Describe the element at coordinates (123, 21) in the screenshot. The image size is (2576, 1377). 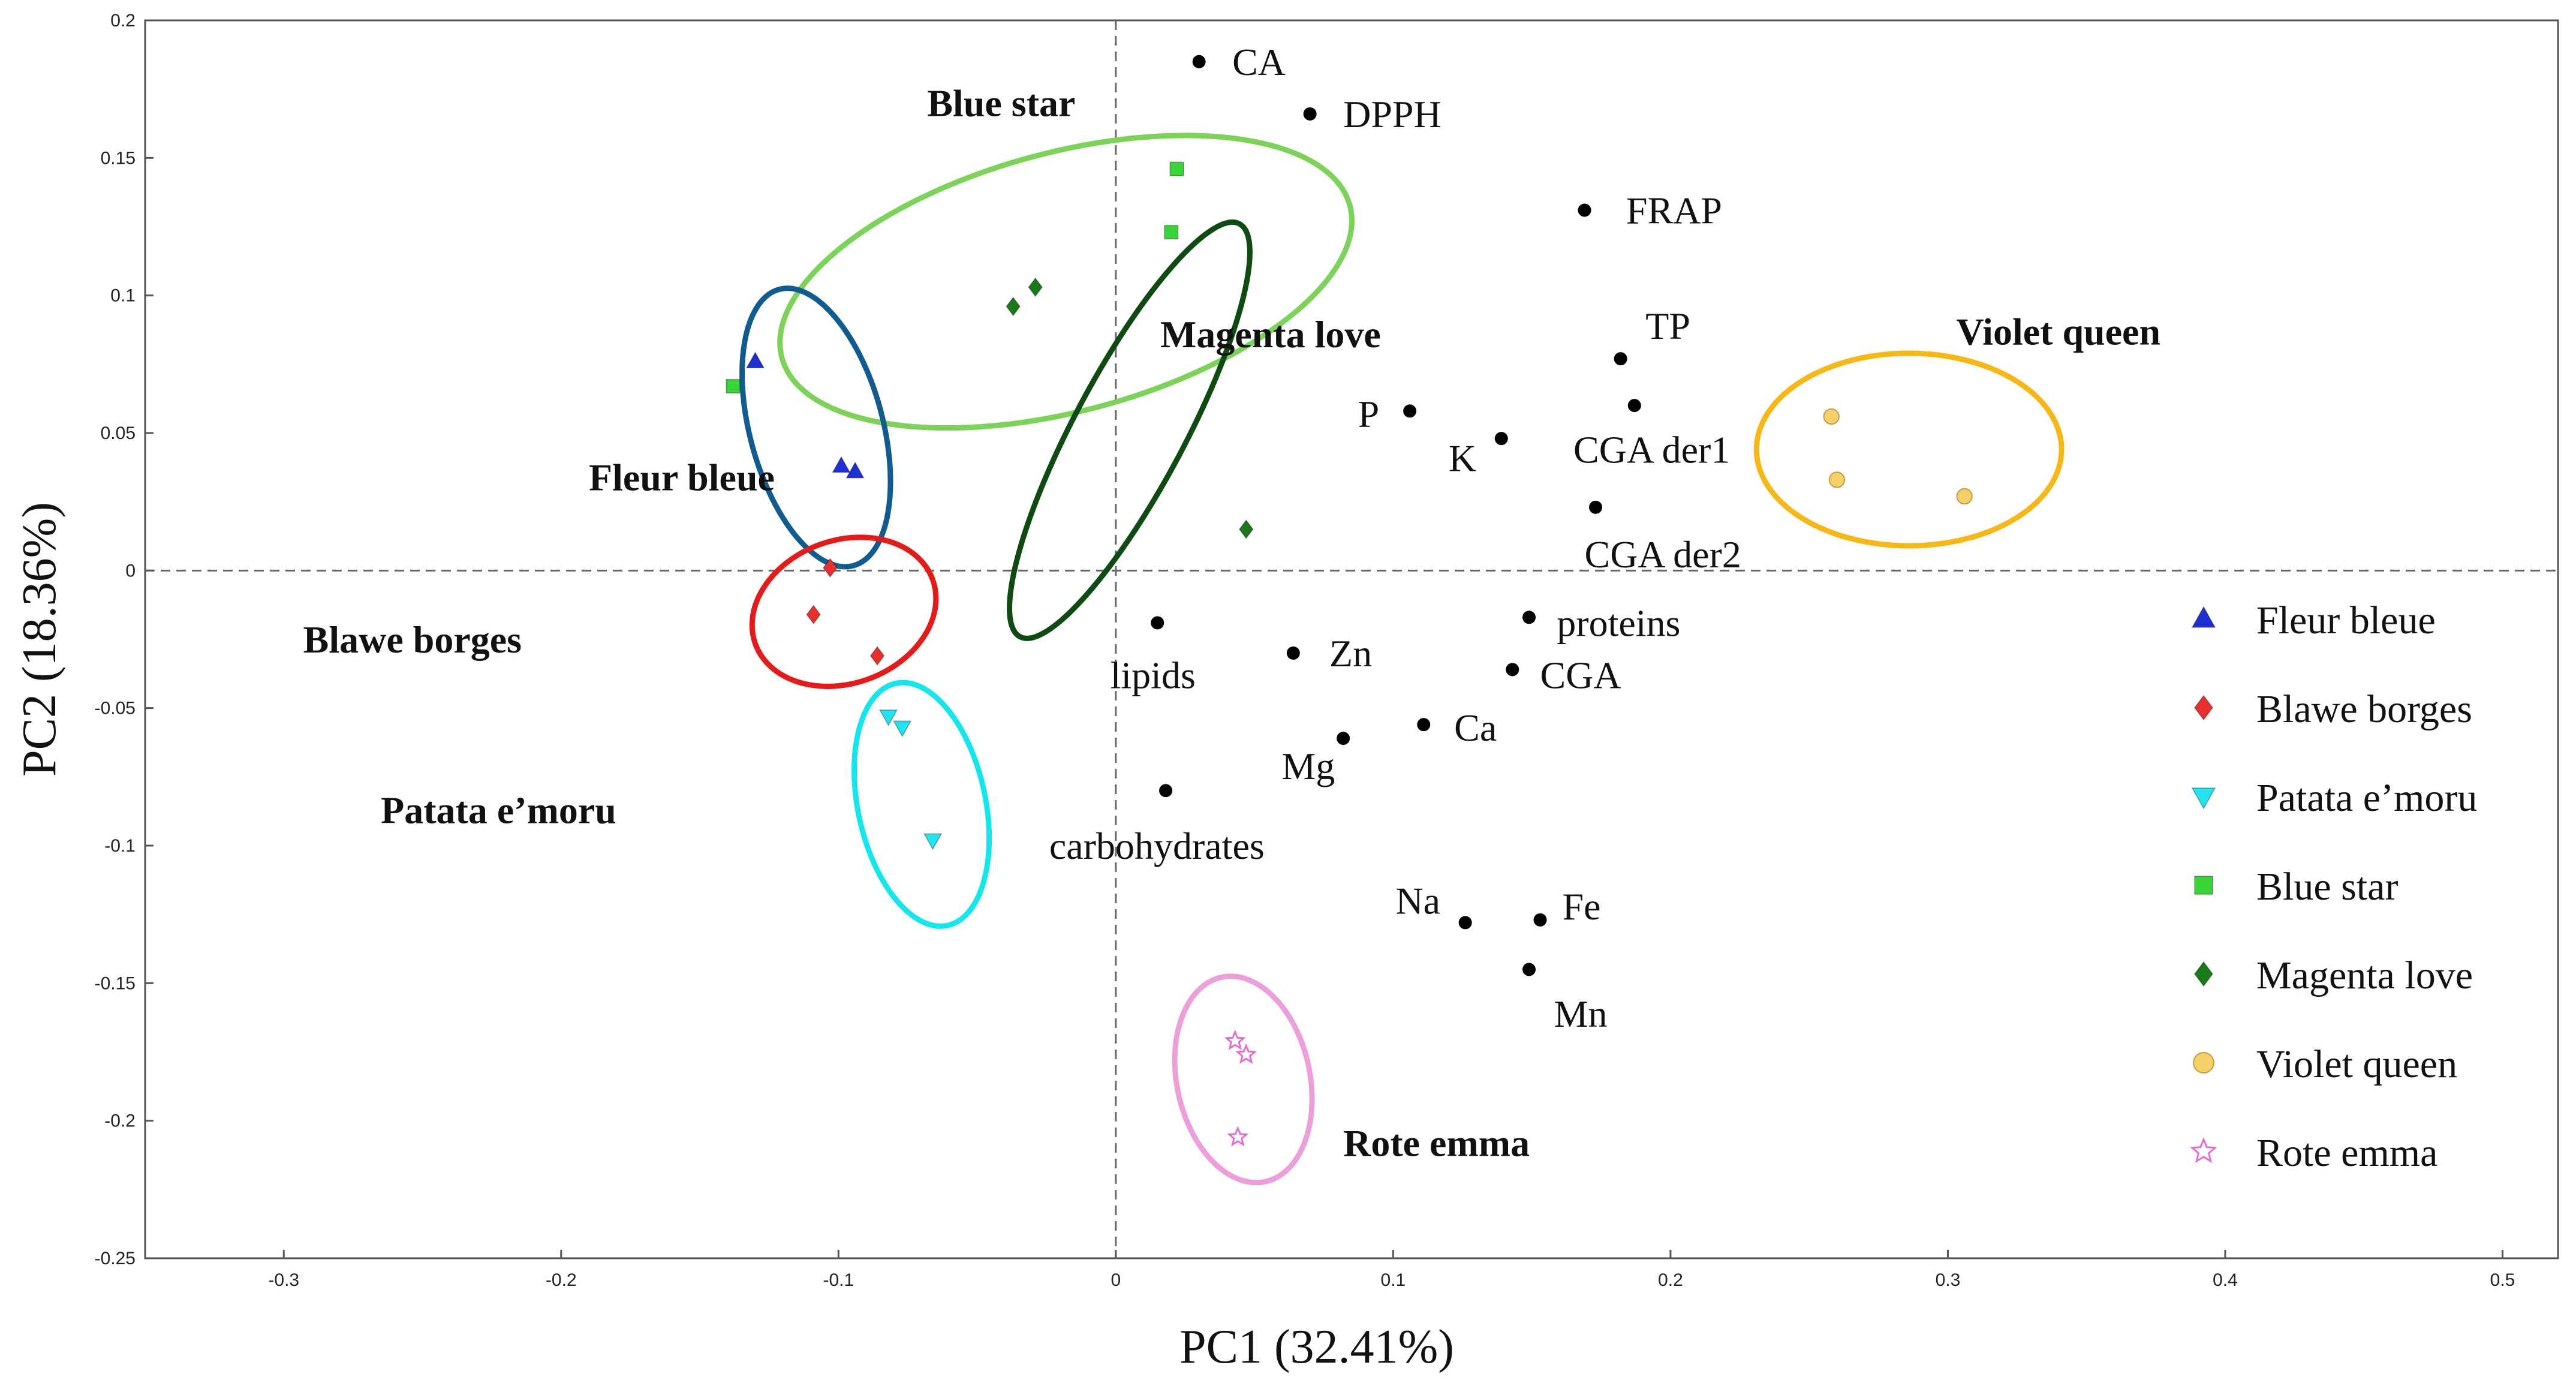
I see `y-tick-label: 0.2` at that location.